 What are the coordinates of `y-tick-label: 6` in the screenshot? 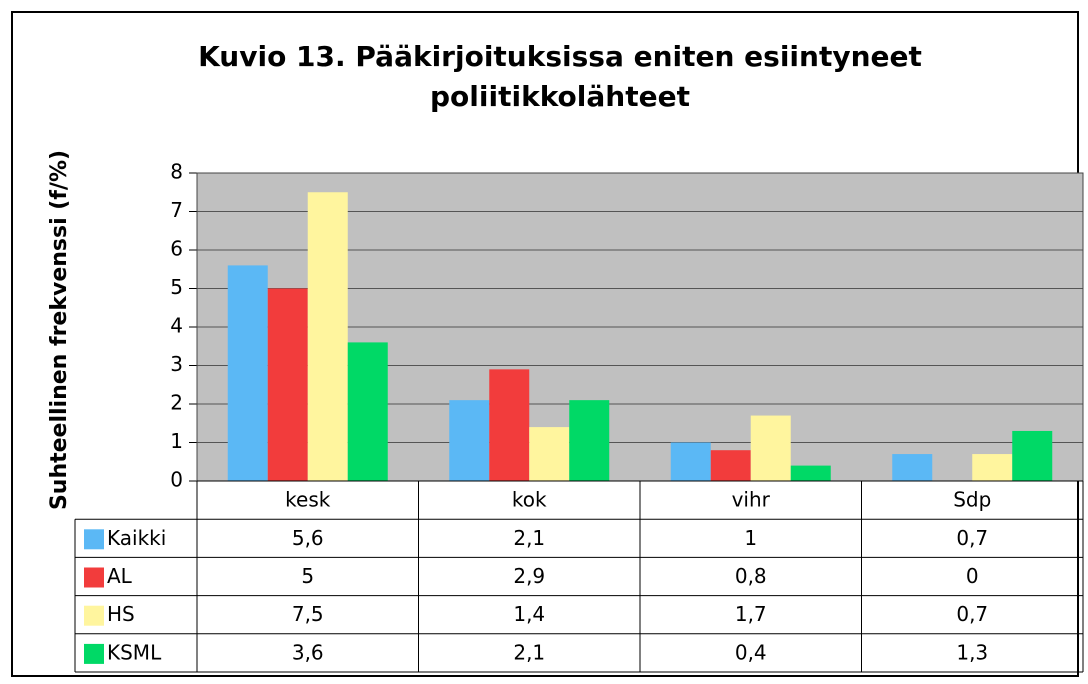 It's located at (176, 249).